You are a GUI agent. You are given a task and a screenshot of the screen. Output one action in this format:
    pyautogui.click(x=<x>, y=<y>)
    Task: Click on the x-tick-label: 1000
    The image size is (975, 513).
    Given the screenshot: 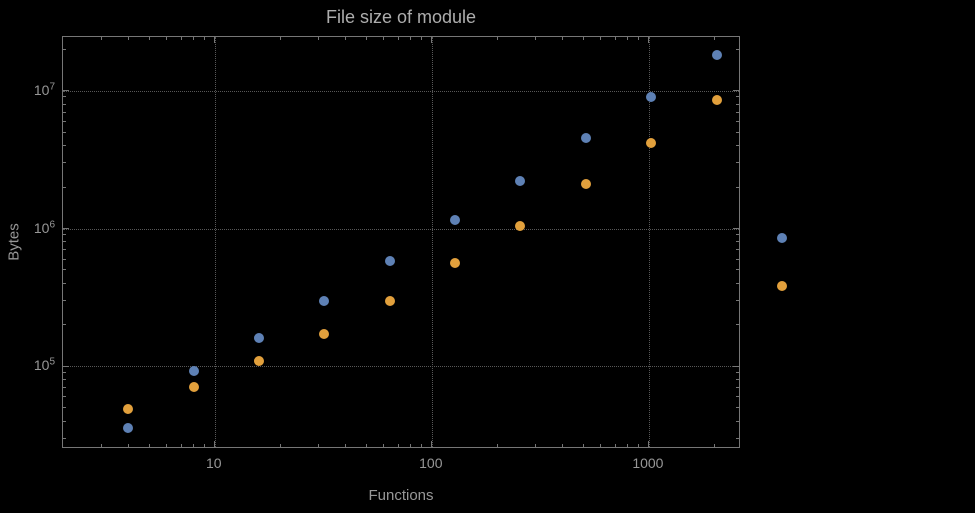 What is the action you would take?
    pyautogui.click(x=648, y=463)
    